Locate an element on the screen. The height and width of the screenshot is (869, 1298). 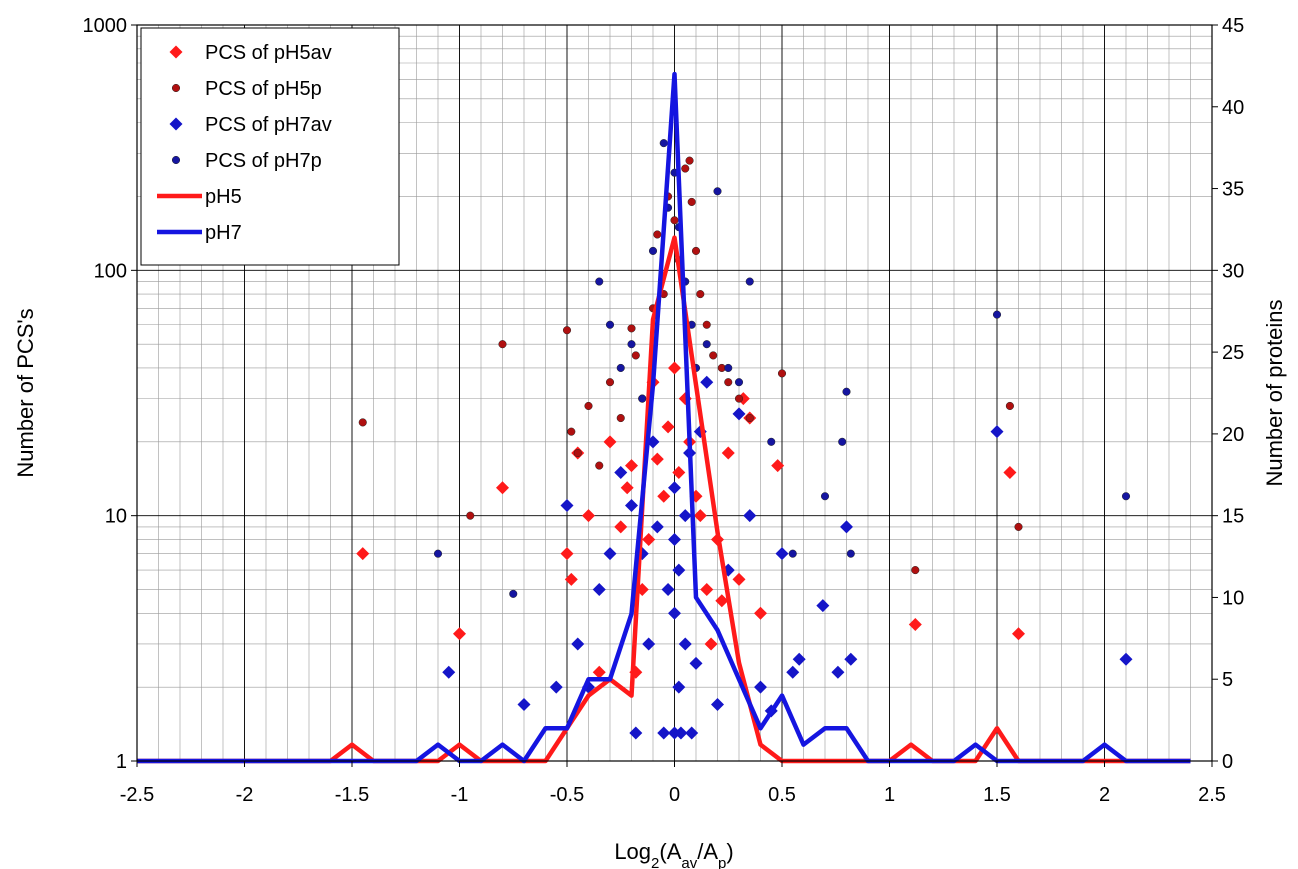
legend-label-ph5: pH5 is located at coordinates (223, 197).